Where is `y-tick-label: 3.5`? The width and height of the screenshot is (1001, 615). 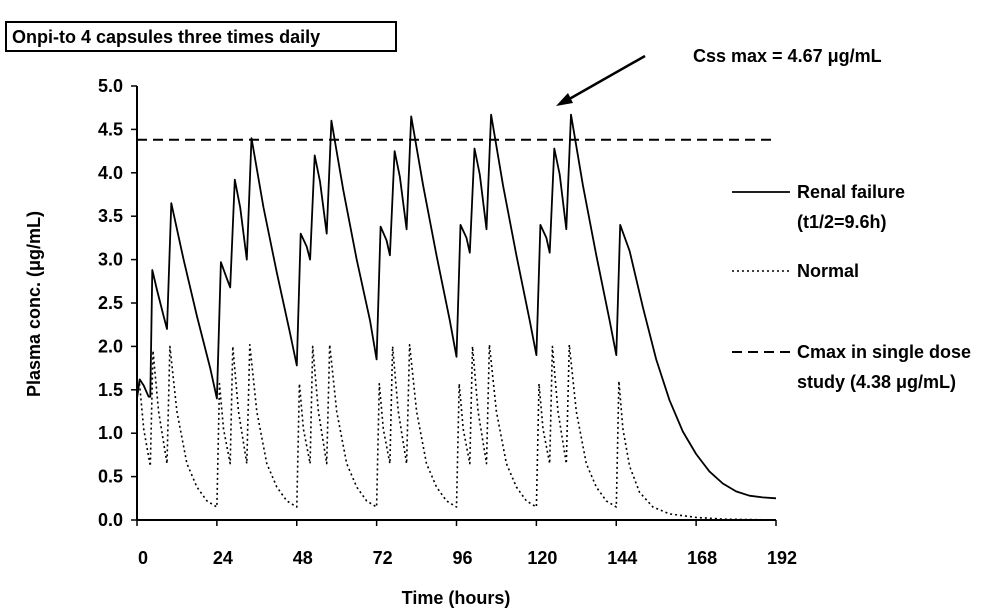
y-tick-label: 3.5 is located at coordinates (110, 216).